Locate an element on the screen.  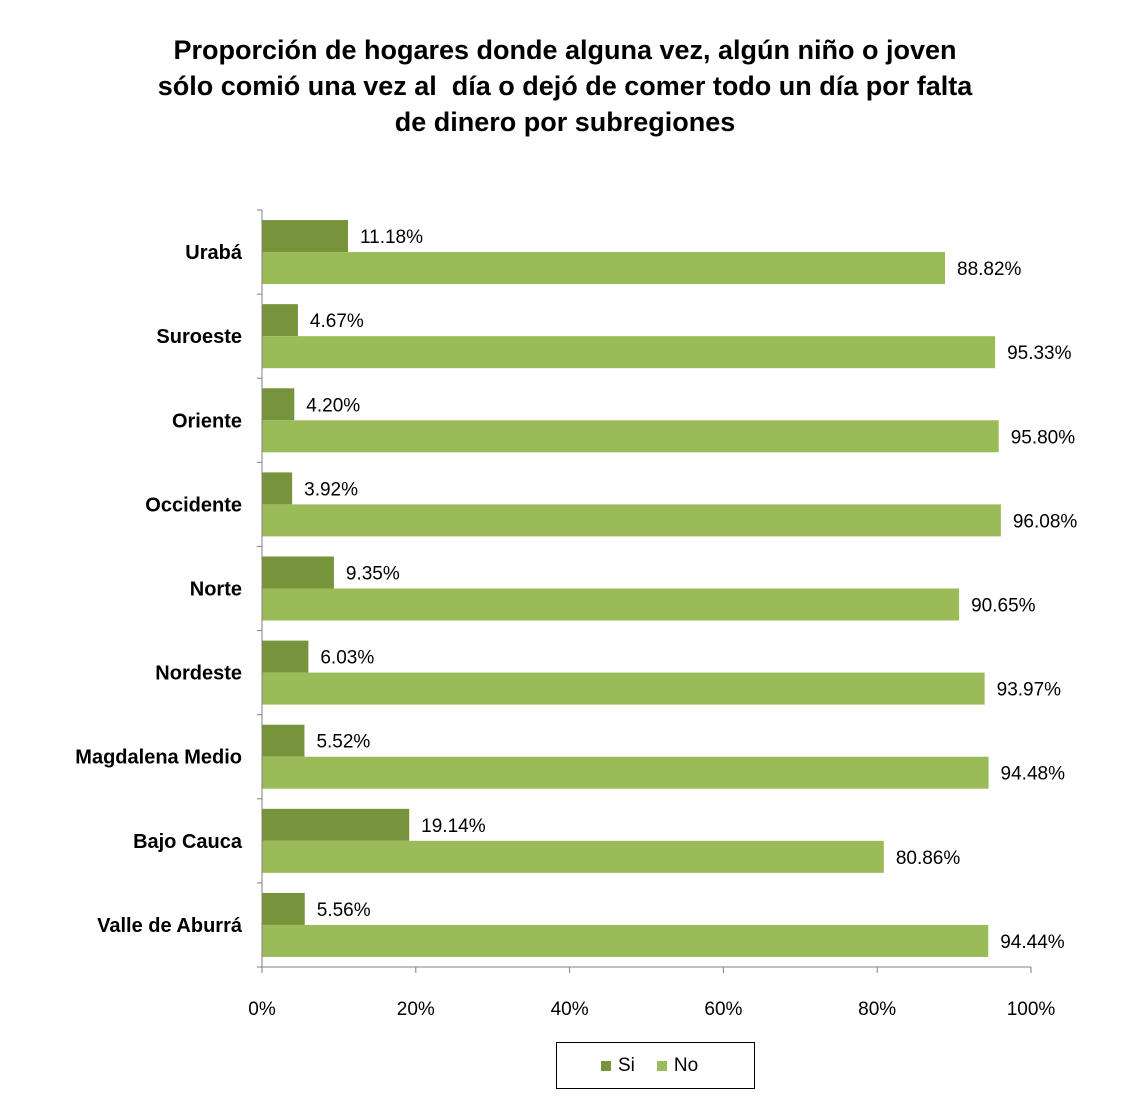
category-label: Nordeste is located at coordinates (198, 674).